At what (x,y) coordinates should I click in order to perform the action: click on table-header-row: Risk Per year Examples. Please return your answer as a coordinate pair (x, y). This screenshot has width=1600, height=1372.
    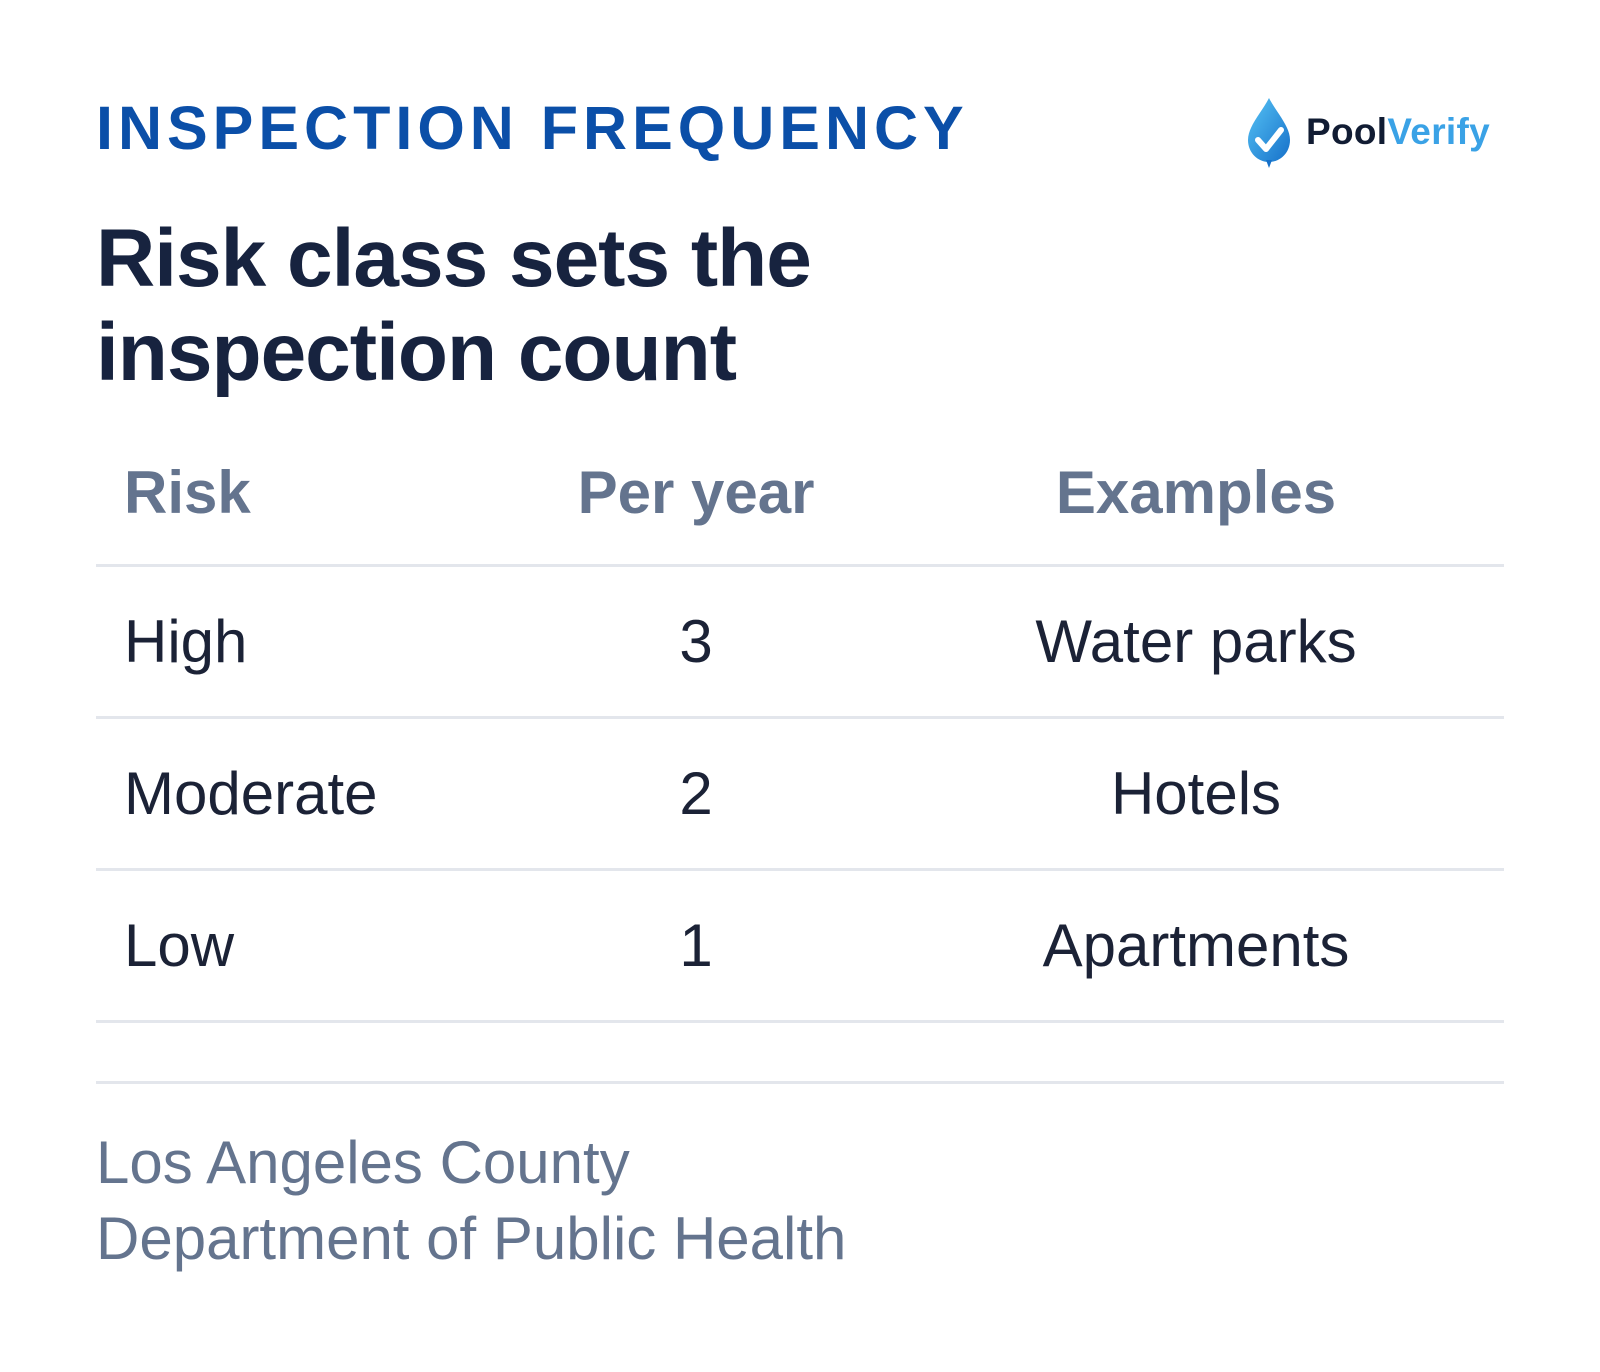
    Looking at the image, I should click on (800, 493).